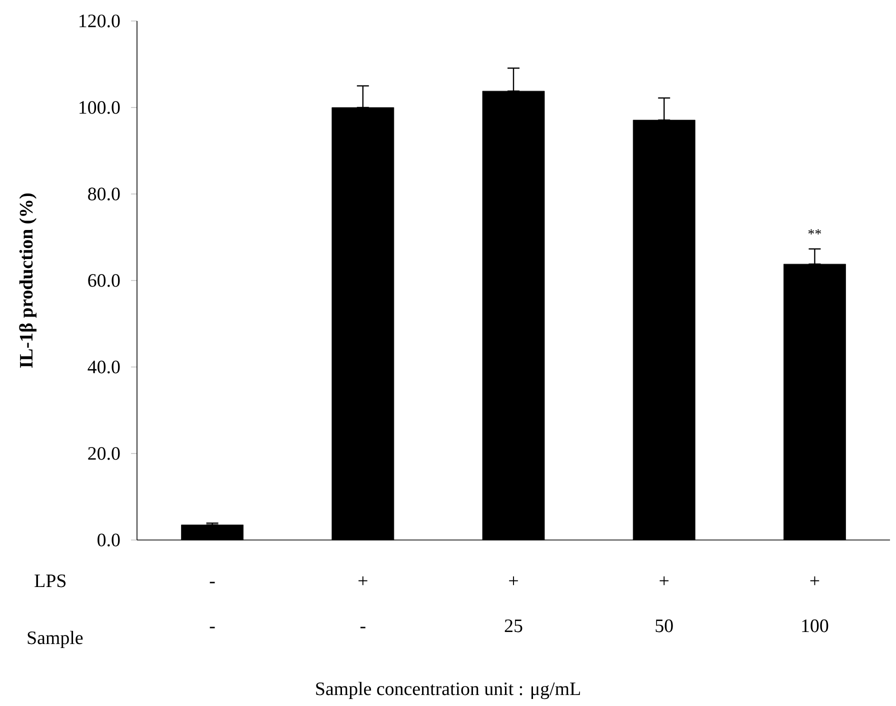 This screenshot has width=896, height=706. Describe the element at coordinates (104, 194) in the screenshot. I see `y-tick-label: 80.0` at that location.